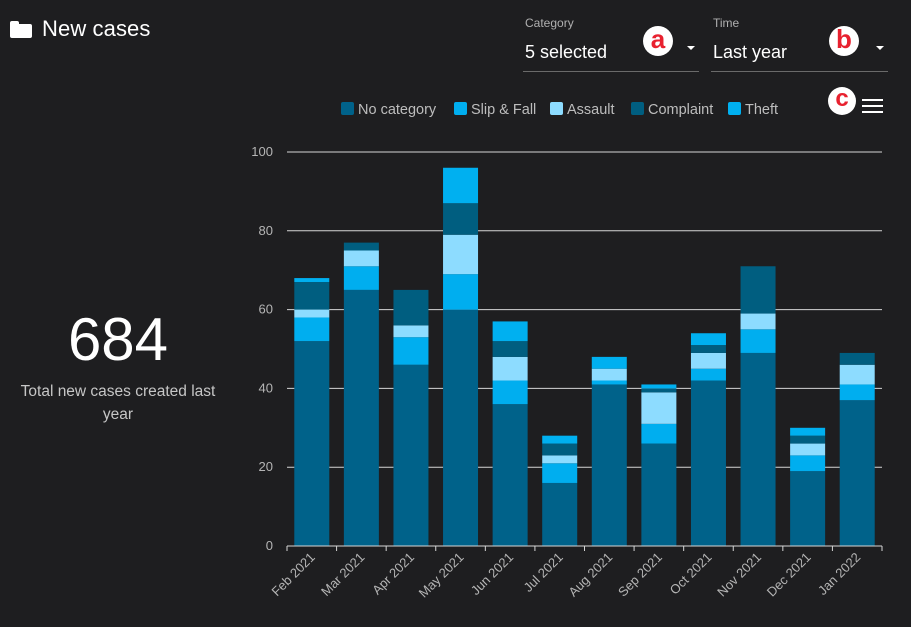 The width and height of the screenshot is (911, 627). Describe the element at coordinates (691, 574) in the screenshot. I see `x-tick-label: Oct 2021` at that location.